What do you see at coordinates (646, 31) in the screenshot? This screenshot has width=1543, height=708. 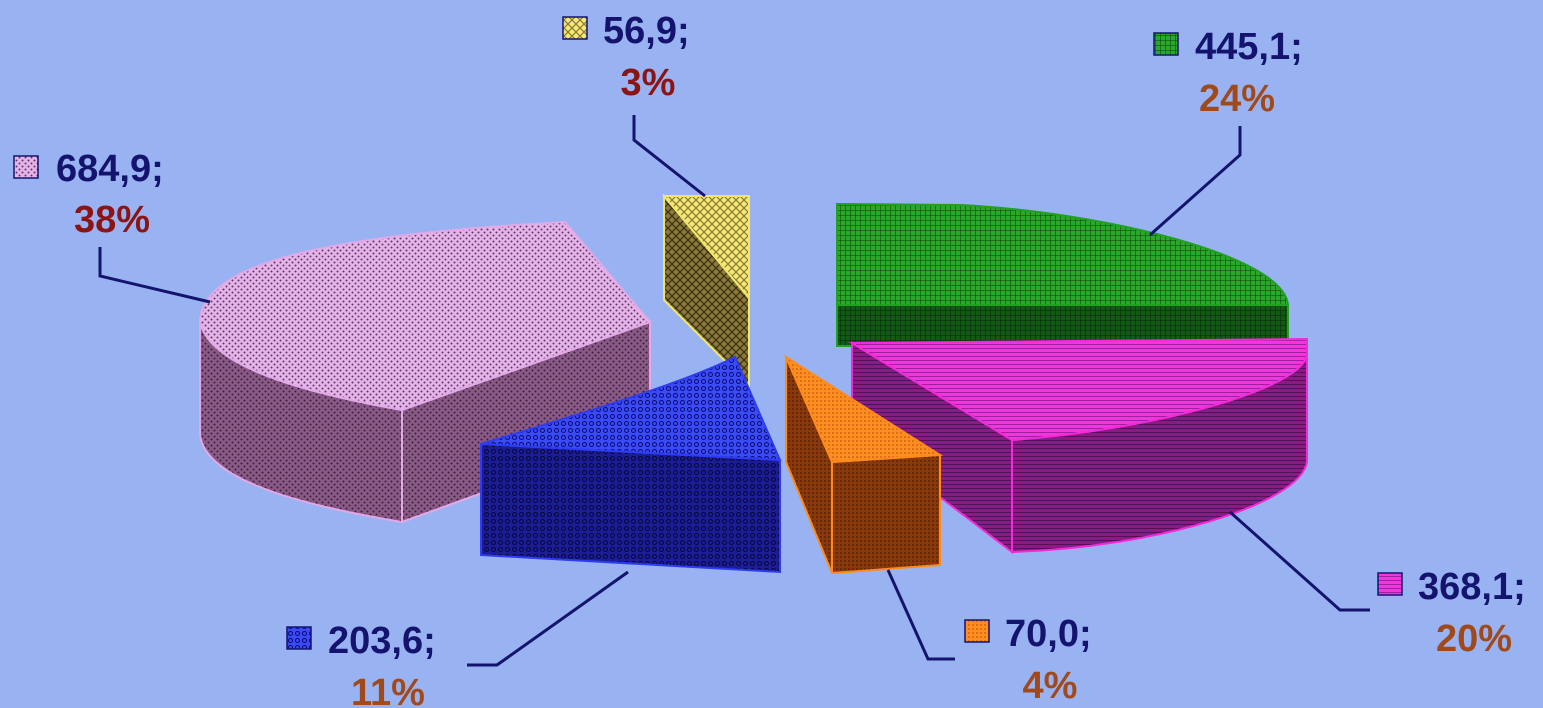 I see `value-label: 56,9;` at bounding box center [646, 31].